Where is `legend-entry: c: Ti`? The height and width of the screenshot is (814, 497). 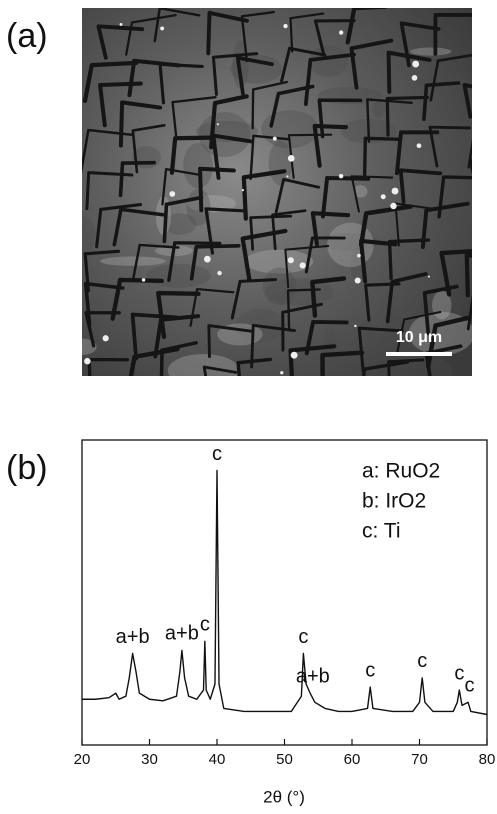
legend-entry: c: Ti is located at coordinates (381, 531).